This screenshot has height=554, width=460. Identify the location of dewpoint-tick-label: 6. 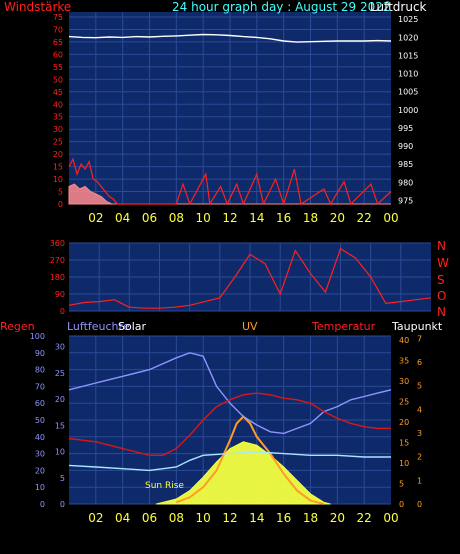
(419, 362).